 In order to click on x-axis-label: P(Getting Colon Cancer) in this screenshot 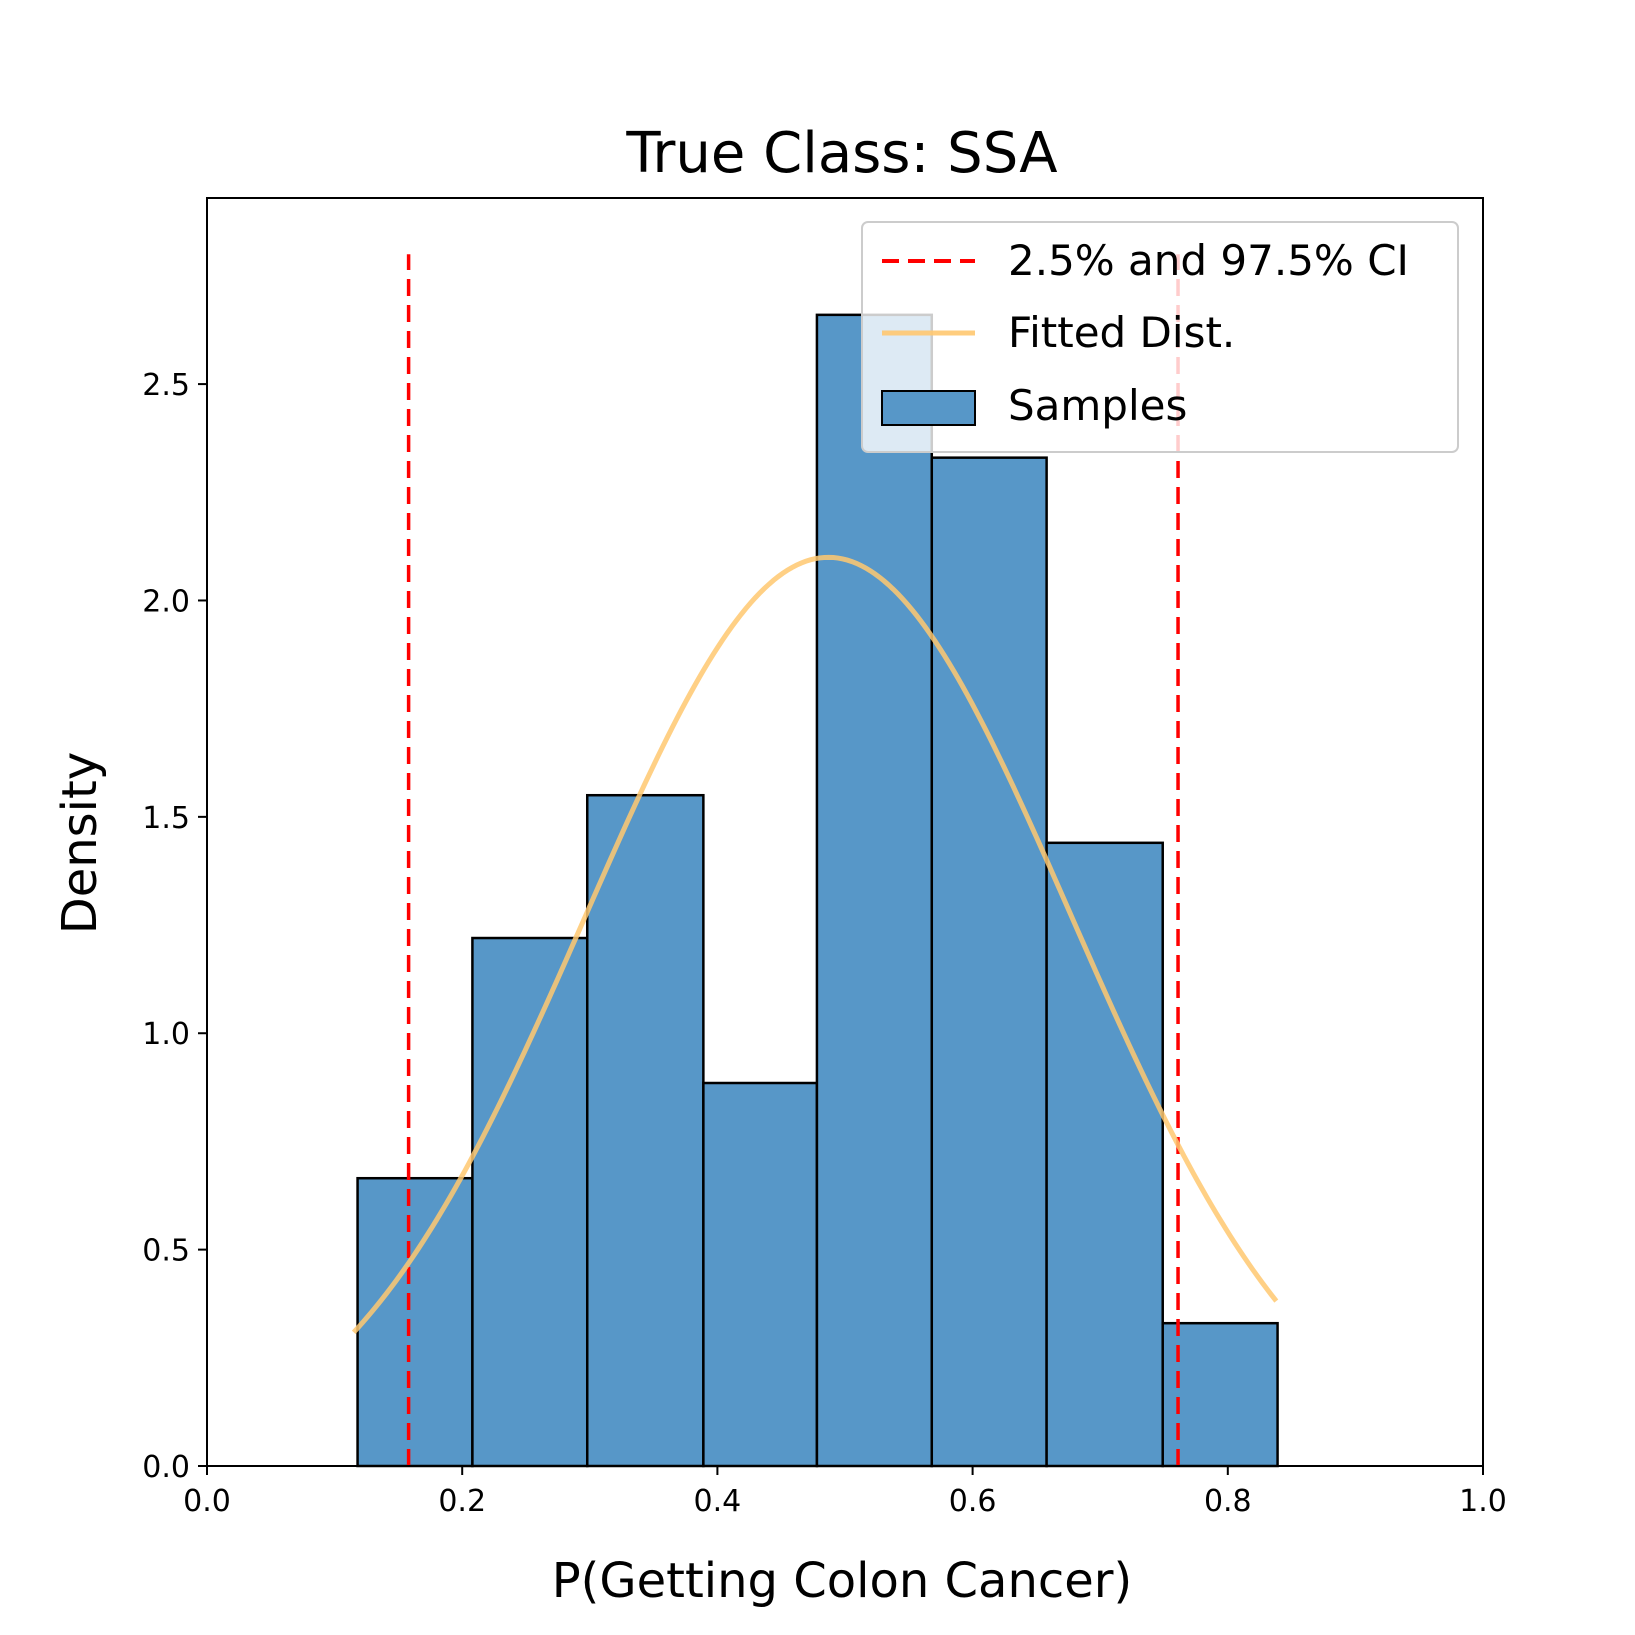, I will do `click(842, 1581)`.